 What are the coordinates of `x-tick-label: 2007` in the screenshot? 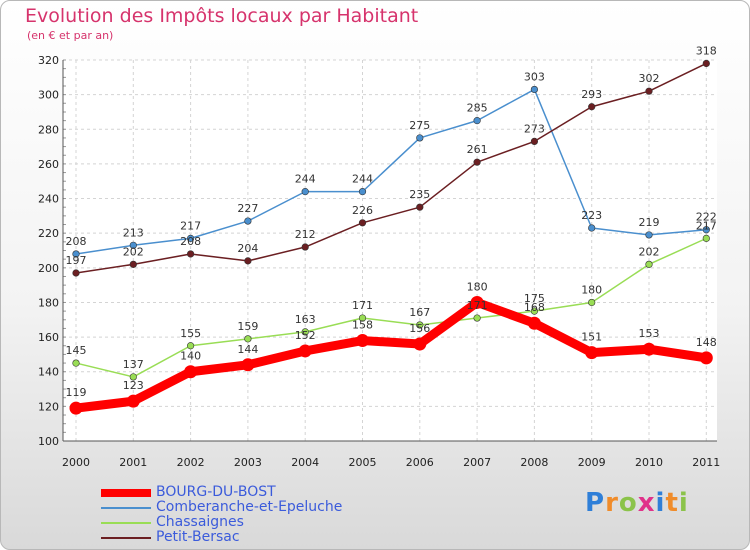 It's located at (477, 462).